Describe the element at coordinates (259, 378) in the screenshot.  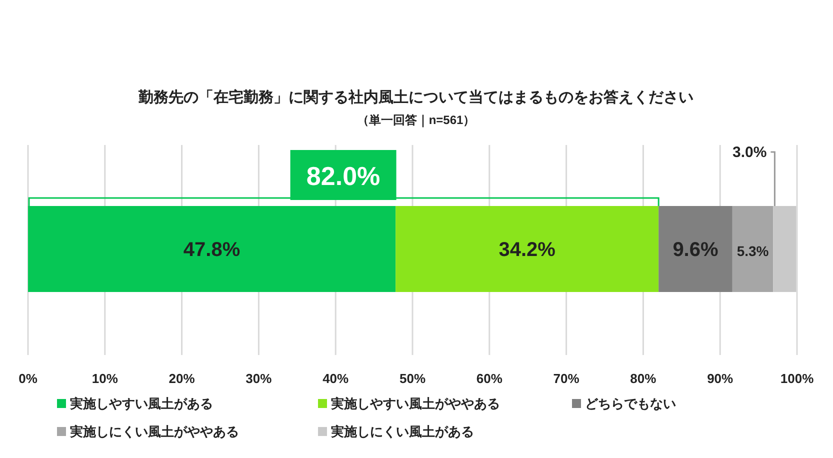
I see `x-tick-label: 30%` at that location.